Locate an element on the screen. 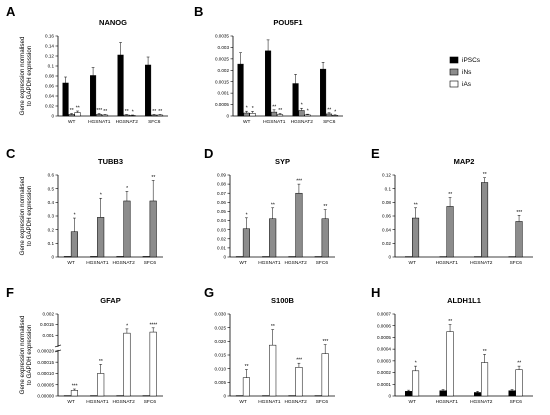 The image size is (550, 415). y-tick-label: 0.6 is located at coordinates (51, 175).